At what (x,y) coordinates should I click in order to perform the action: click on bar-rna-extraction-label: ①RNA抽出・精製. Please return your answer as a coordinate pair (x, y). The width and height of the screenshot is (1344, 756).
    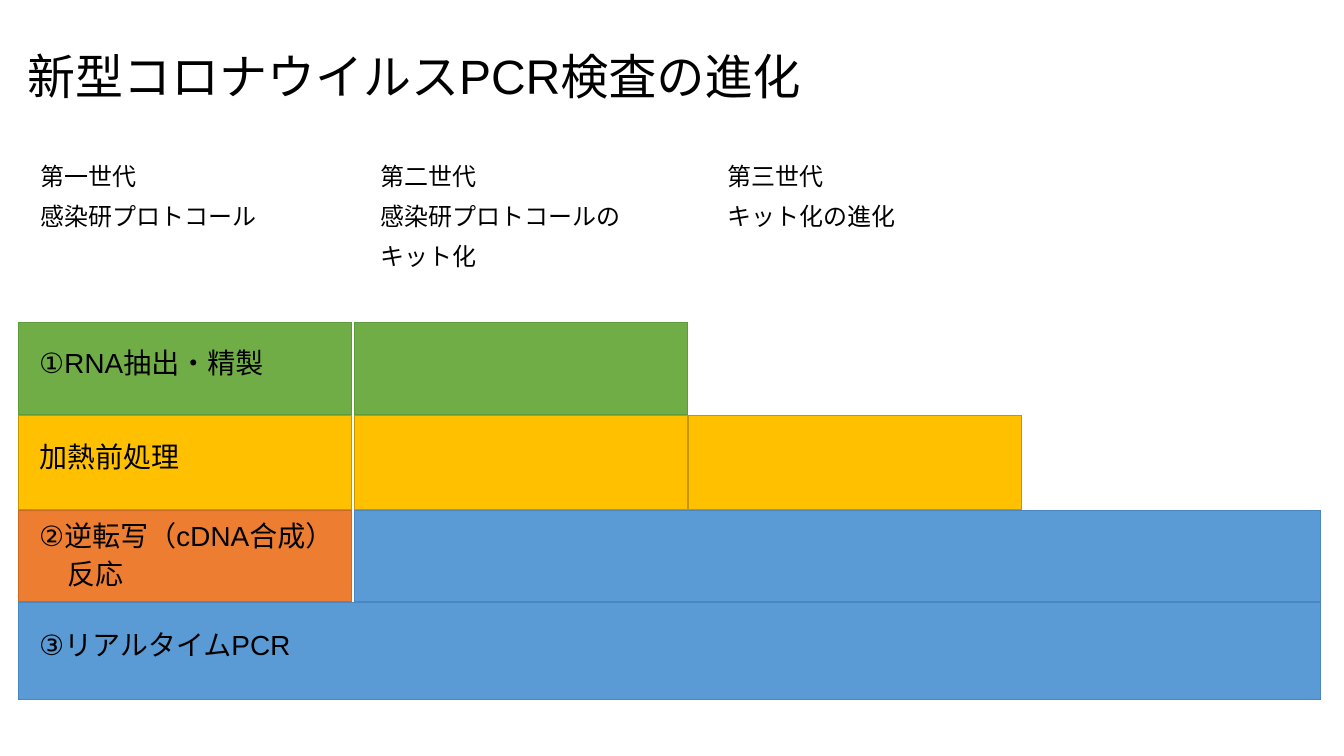
    Looking at the image, I should click on (151, 363).